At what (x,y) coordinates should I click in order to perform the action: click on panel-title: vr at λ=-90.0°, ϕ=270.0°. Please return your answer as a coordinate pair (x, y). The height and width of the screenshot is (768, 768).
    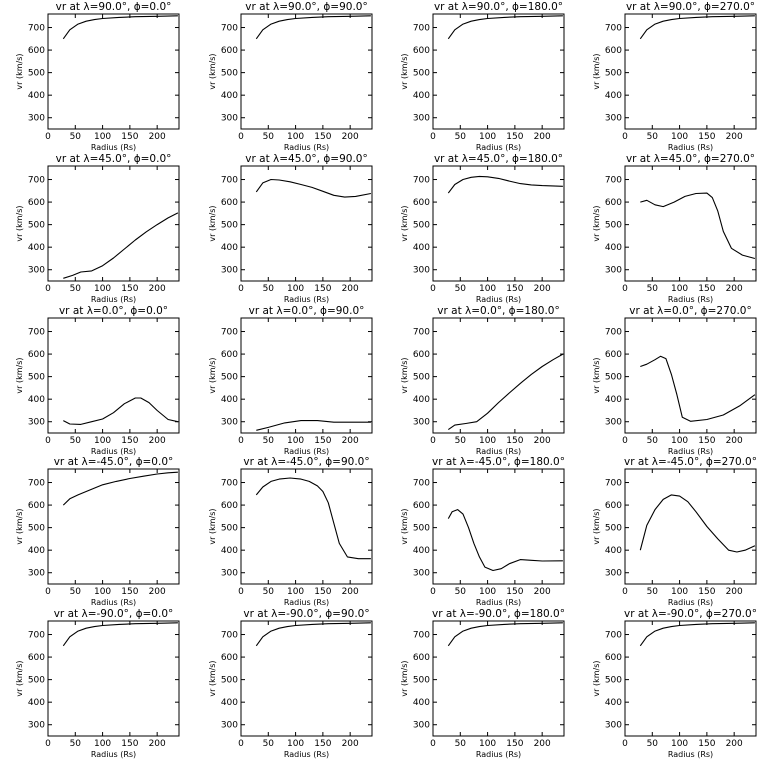
    Looking at the image, I should click on (690, 614).